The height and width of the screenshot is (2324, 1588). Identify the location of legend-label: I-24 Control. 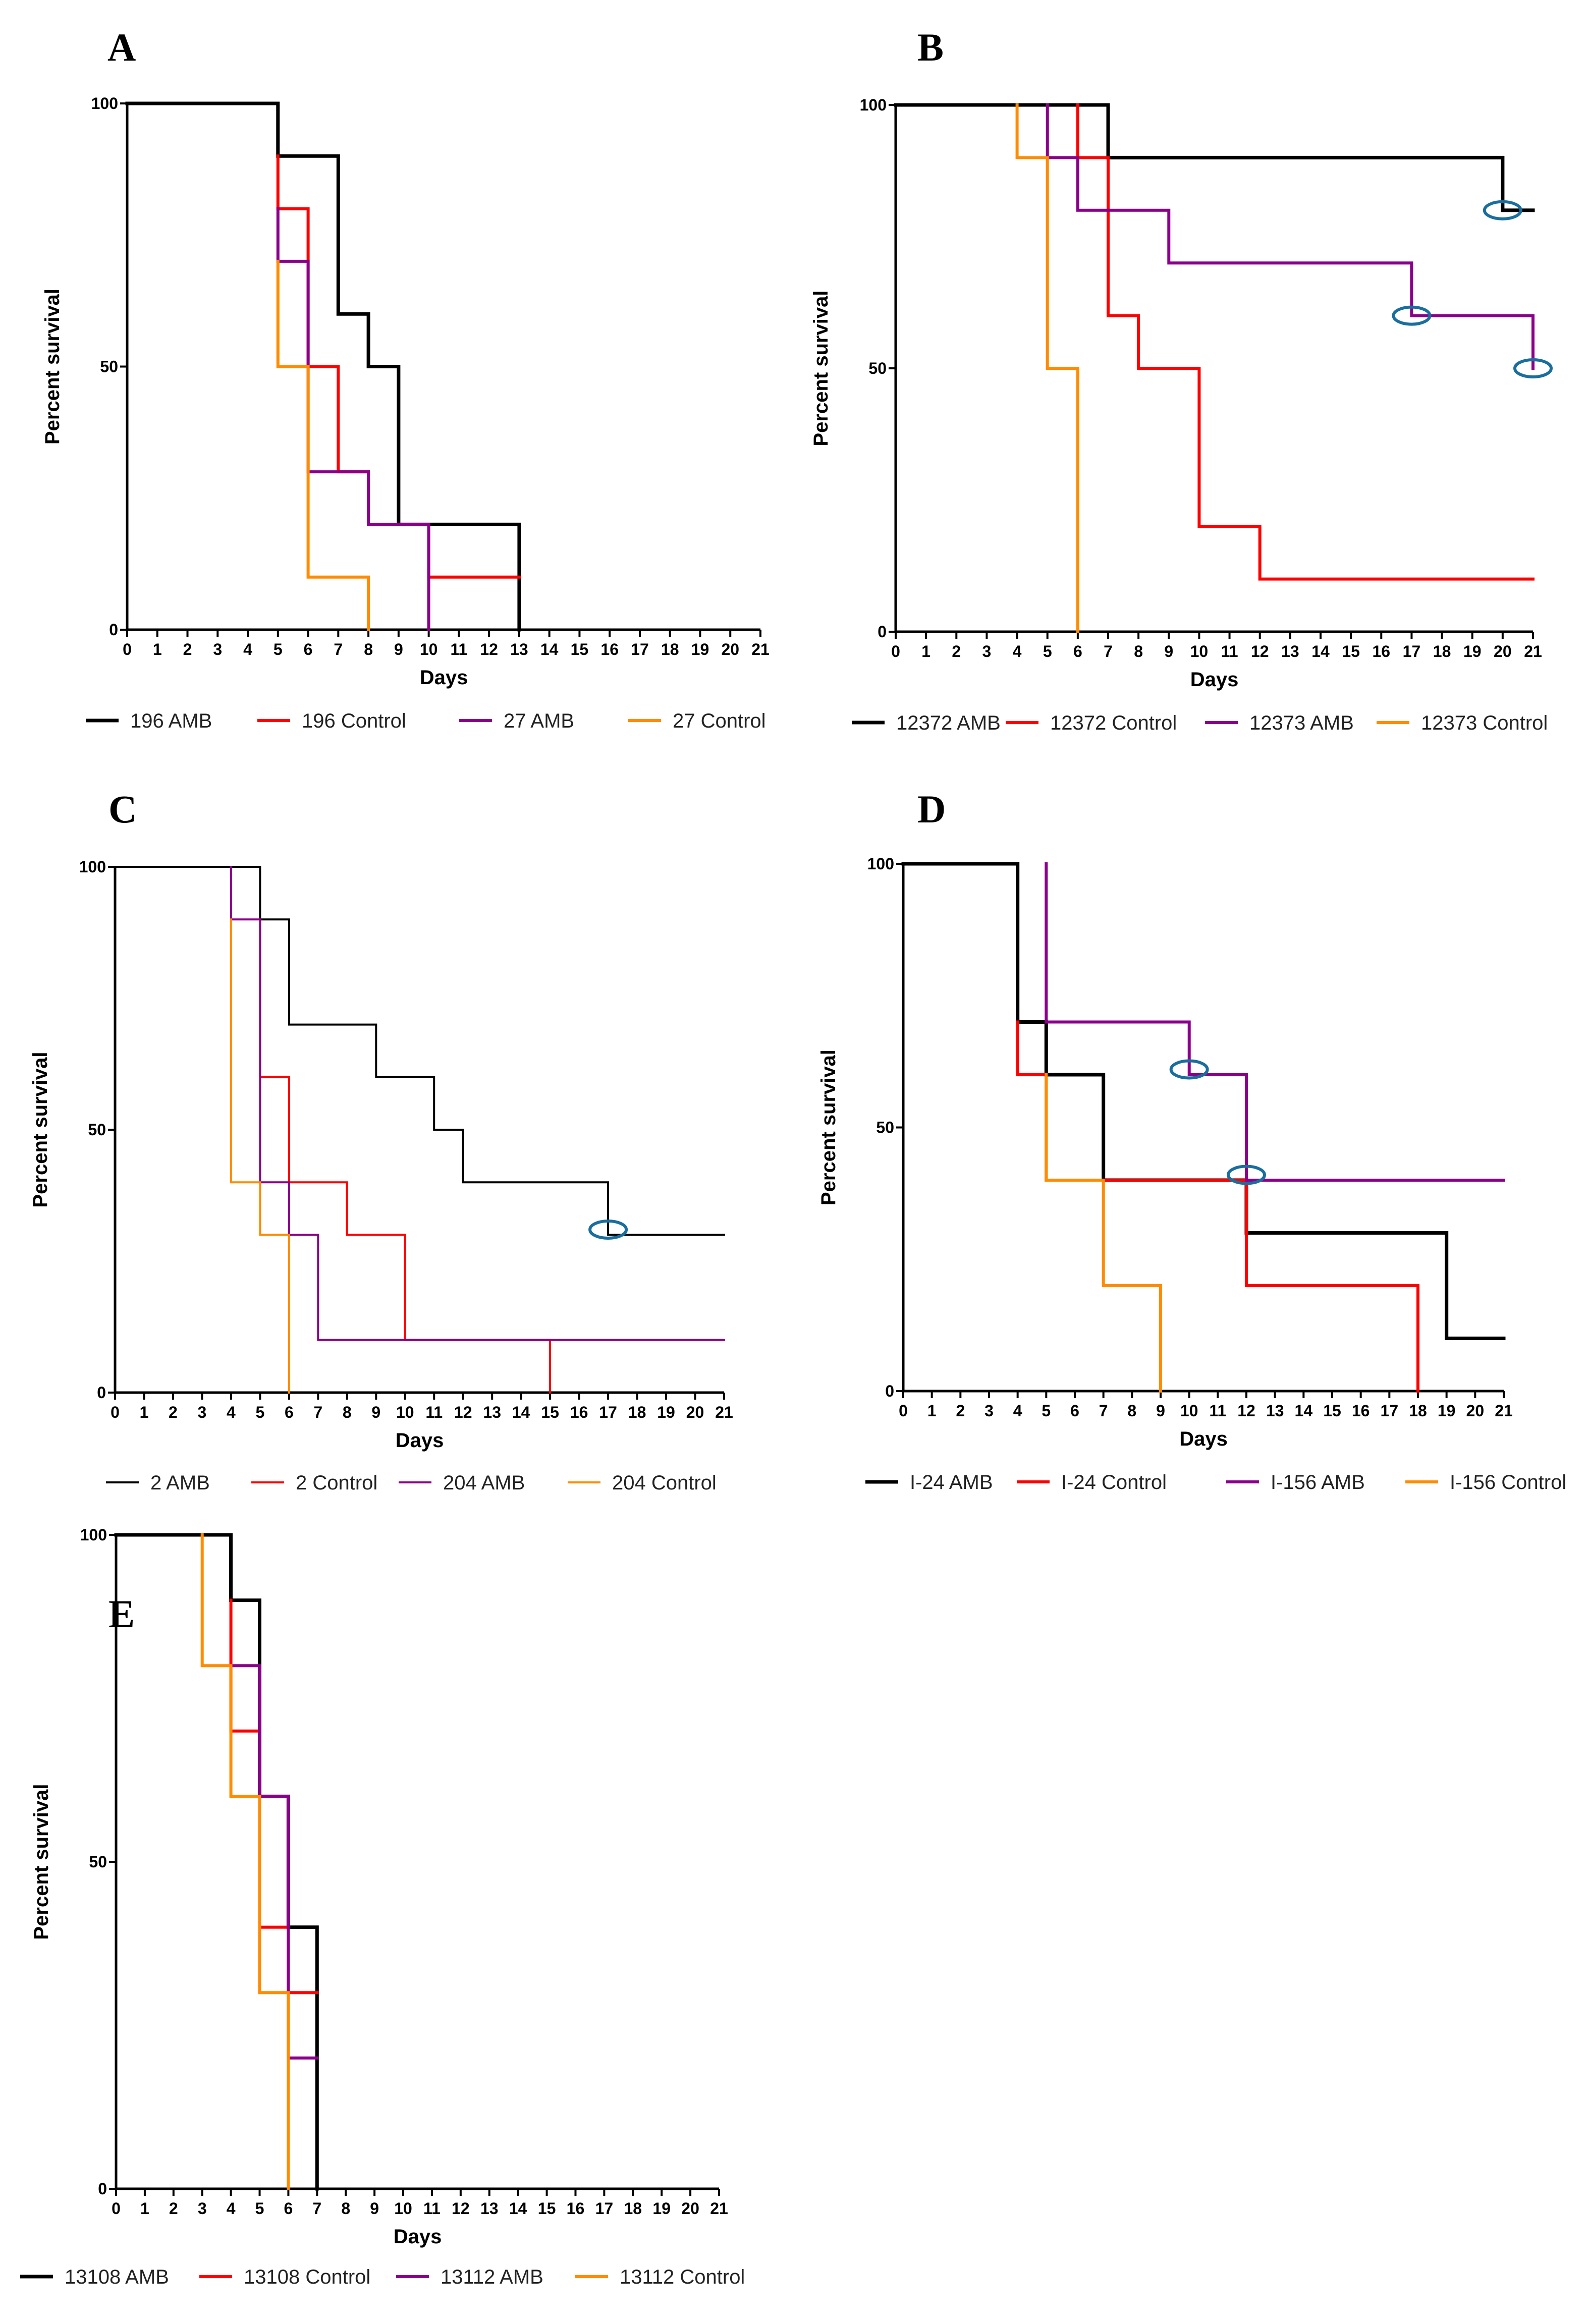
(1114, 1482).